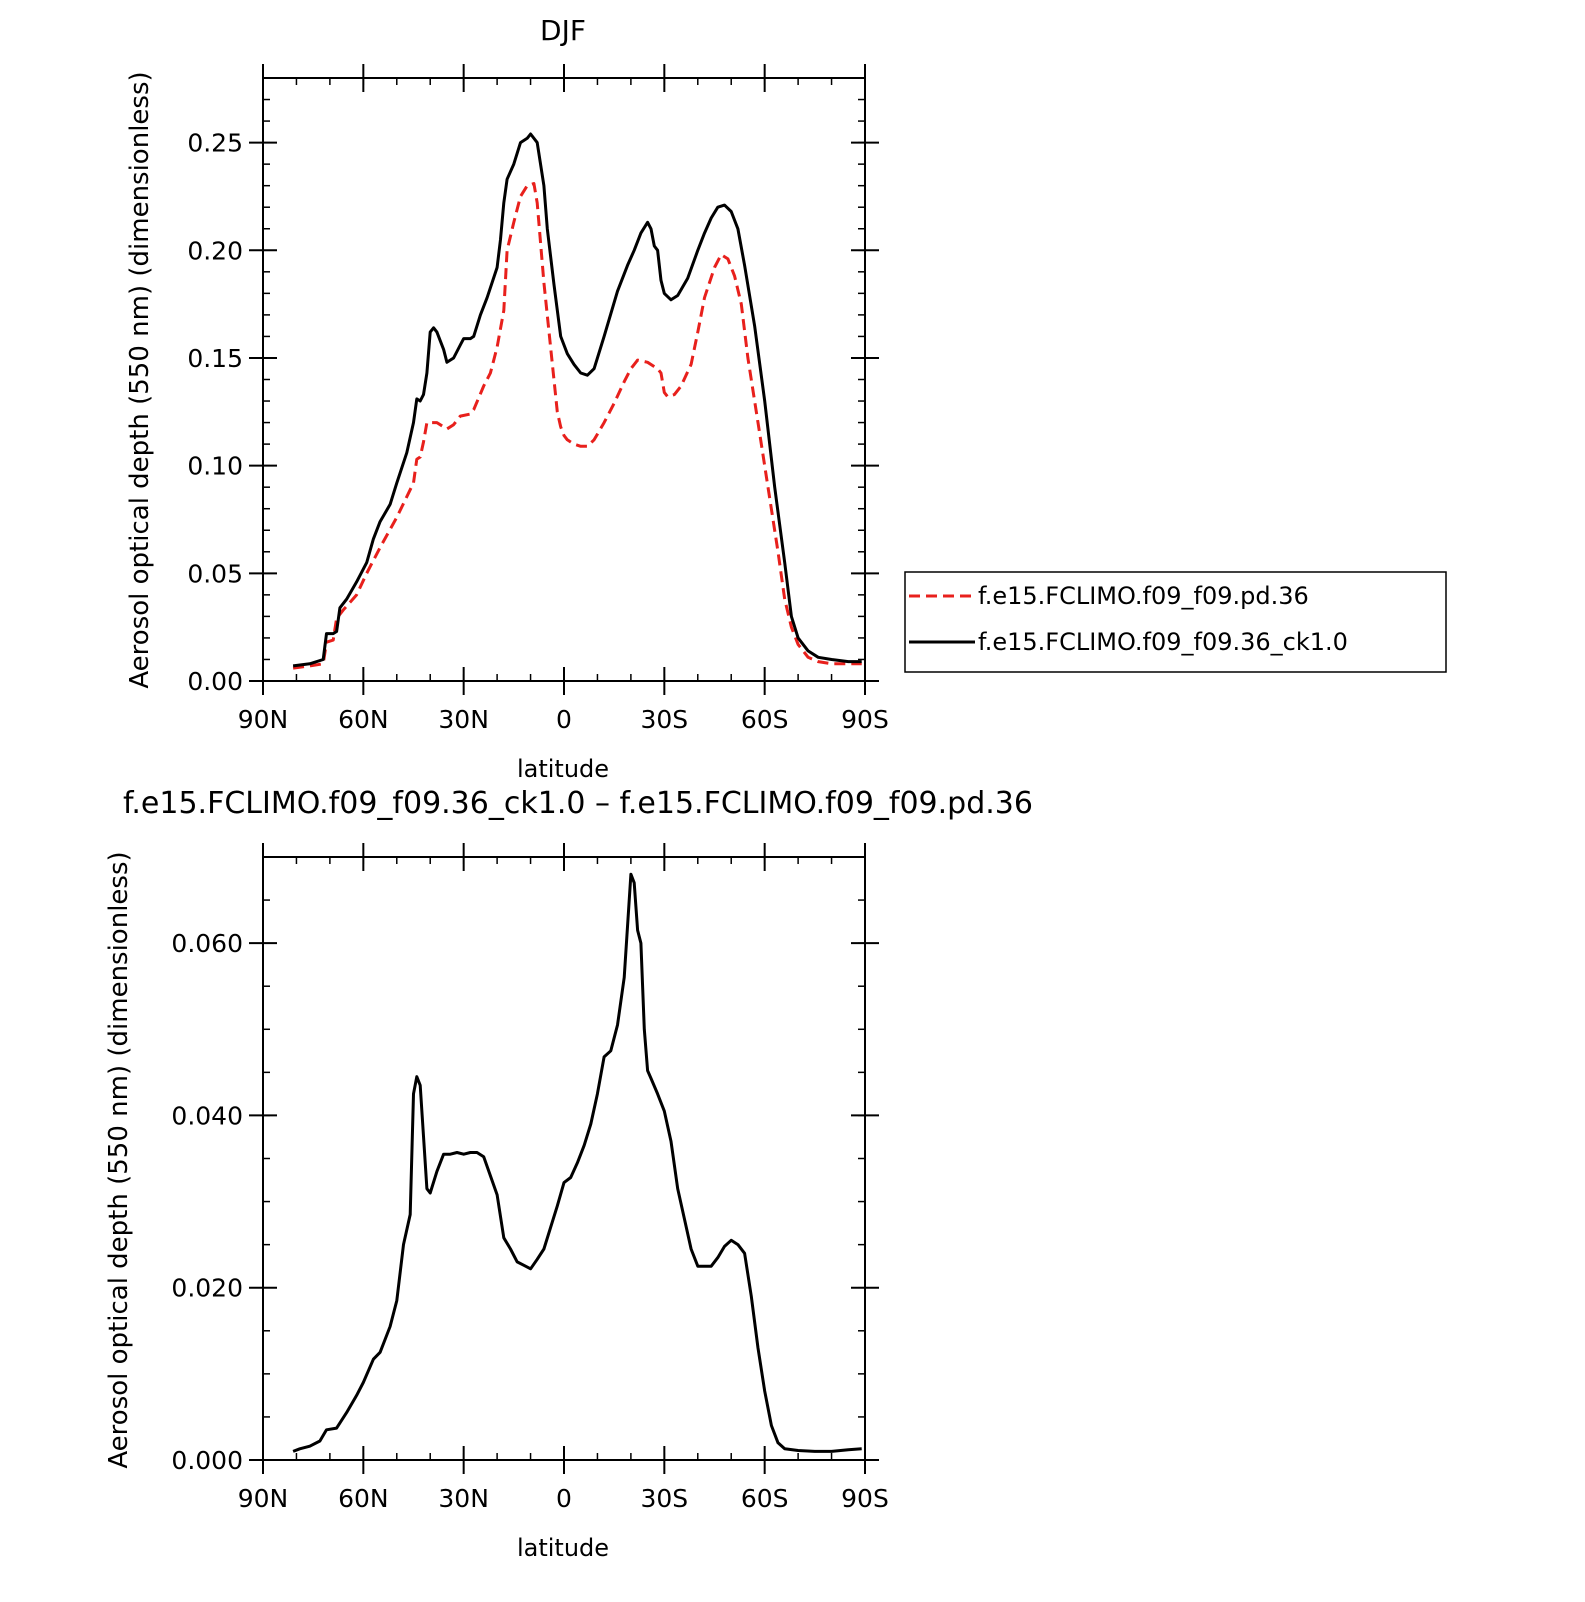 The width and height of the screenshot is (1585, 1602). I want to click on plot-frame, so click(564, 1158).